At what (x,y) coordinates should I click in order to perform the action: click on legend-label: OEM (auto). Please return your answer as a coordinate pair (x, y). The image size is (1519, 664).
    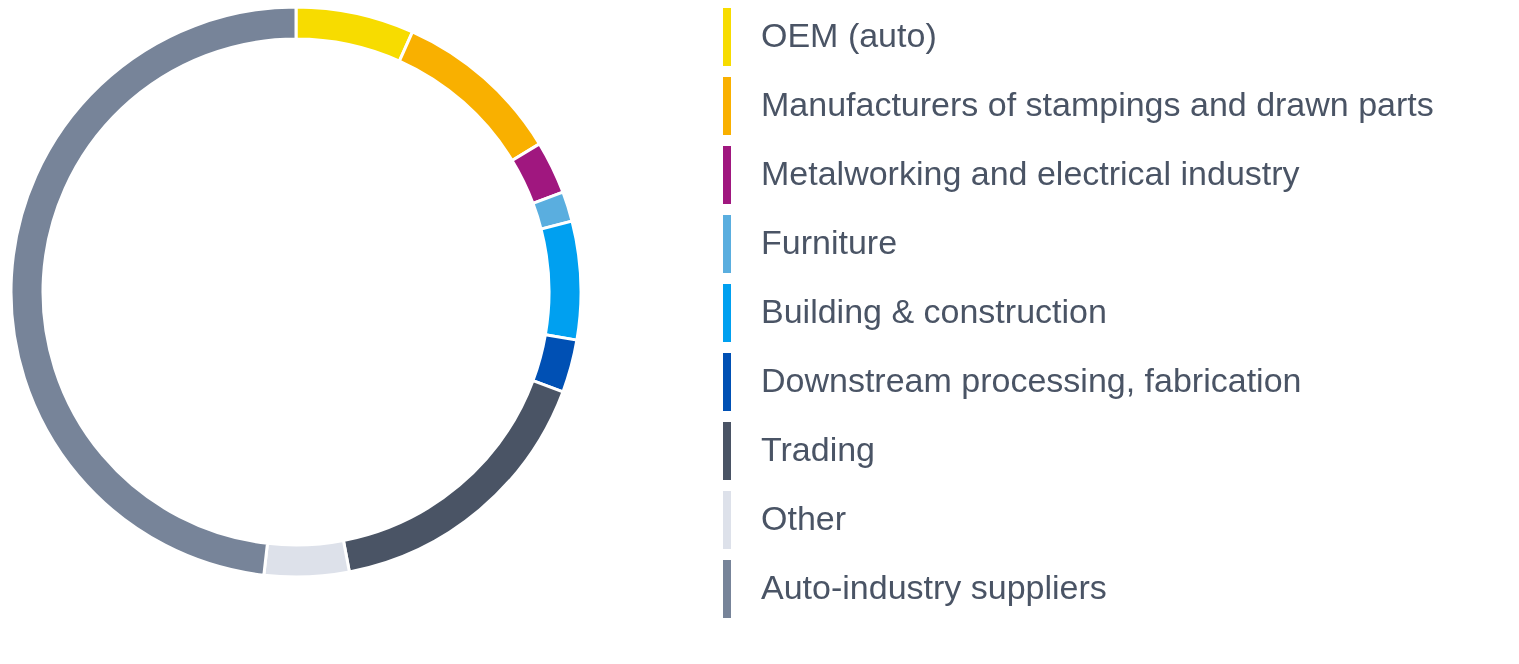
    Looking at the image, I should click on (849, 35).